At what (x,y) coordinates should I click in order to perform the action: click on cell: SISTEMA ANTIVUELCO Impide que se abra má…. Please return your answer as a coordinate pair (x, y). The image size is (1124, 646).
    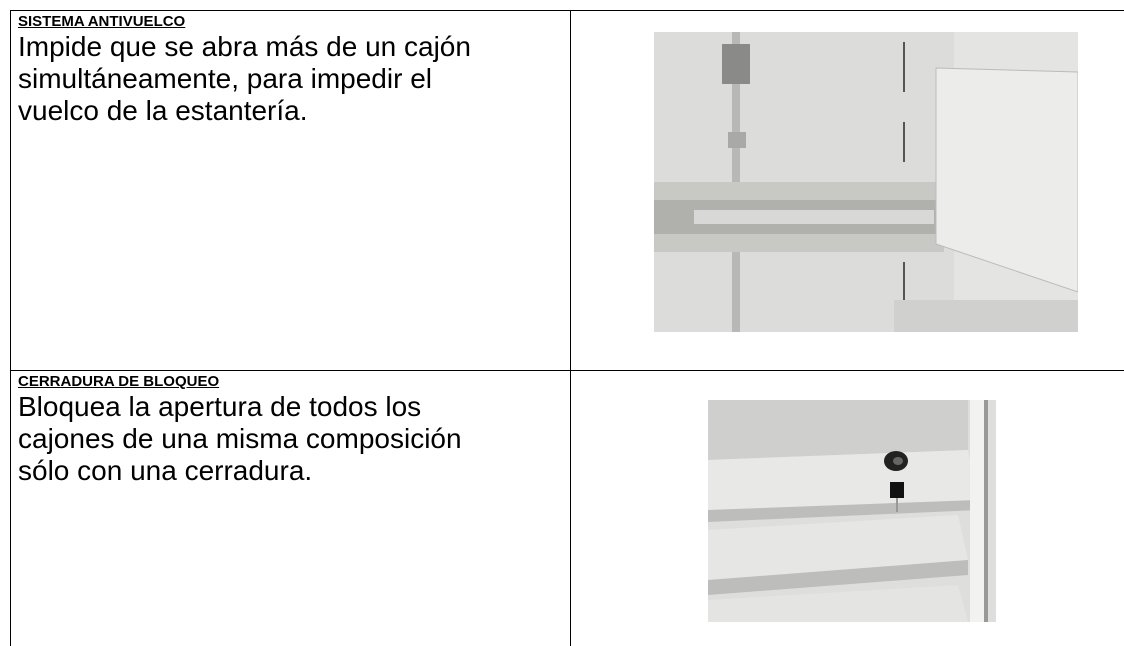
    Looking at the image, I should click on (292, 70).